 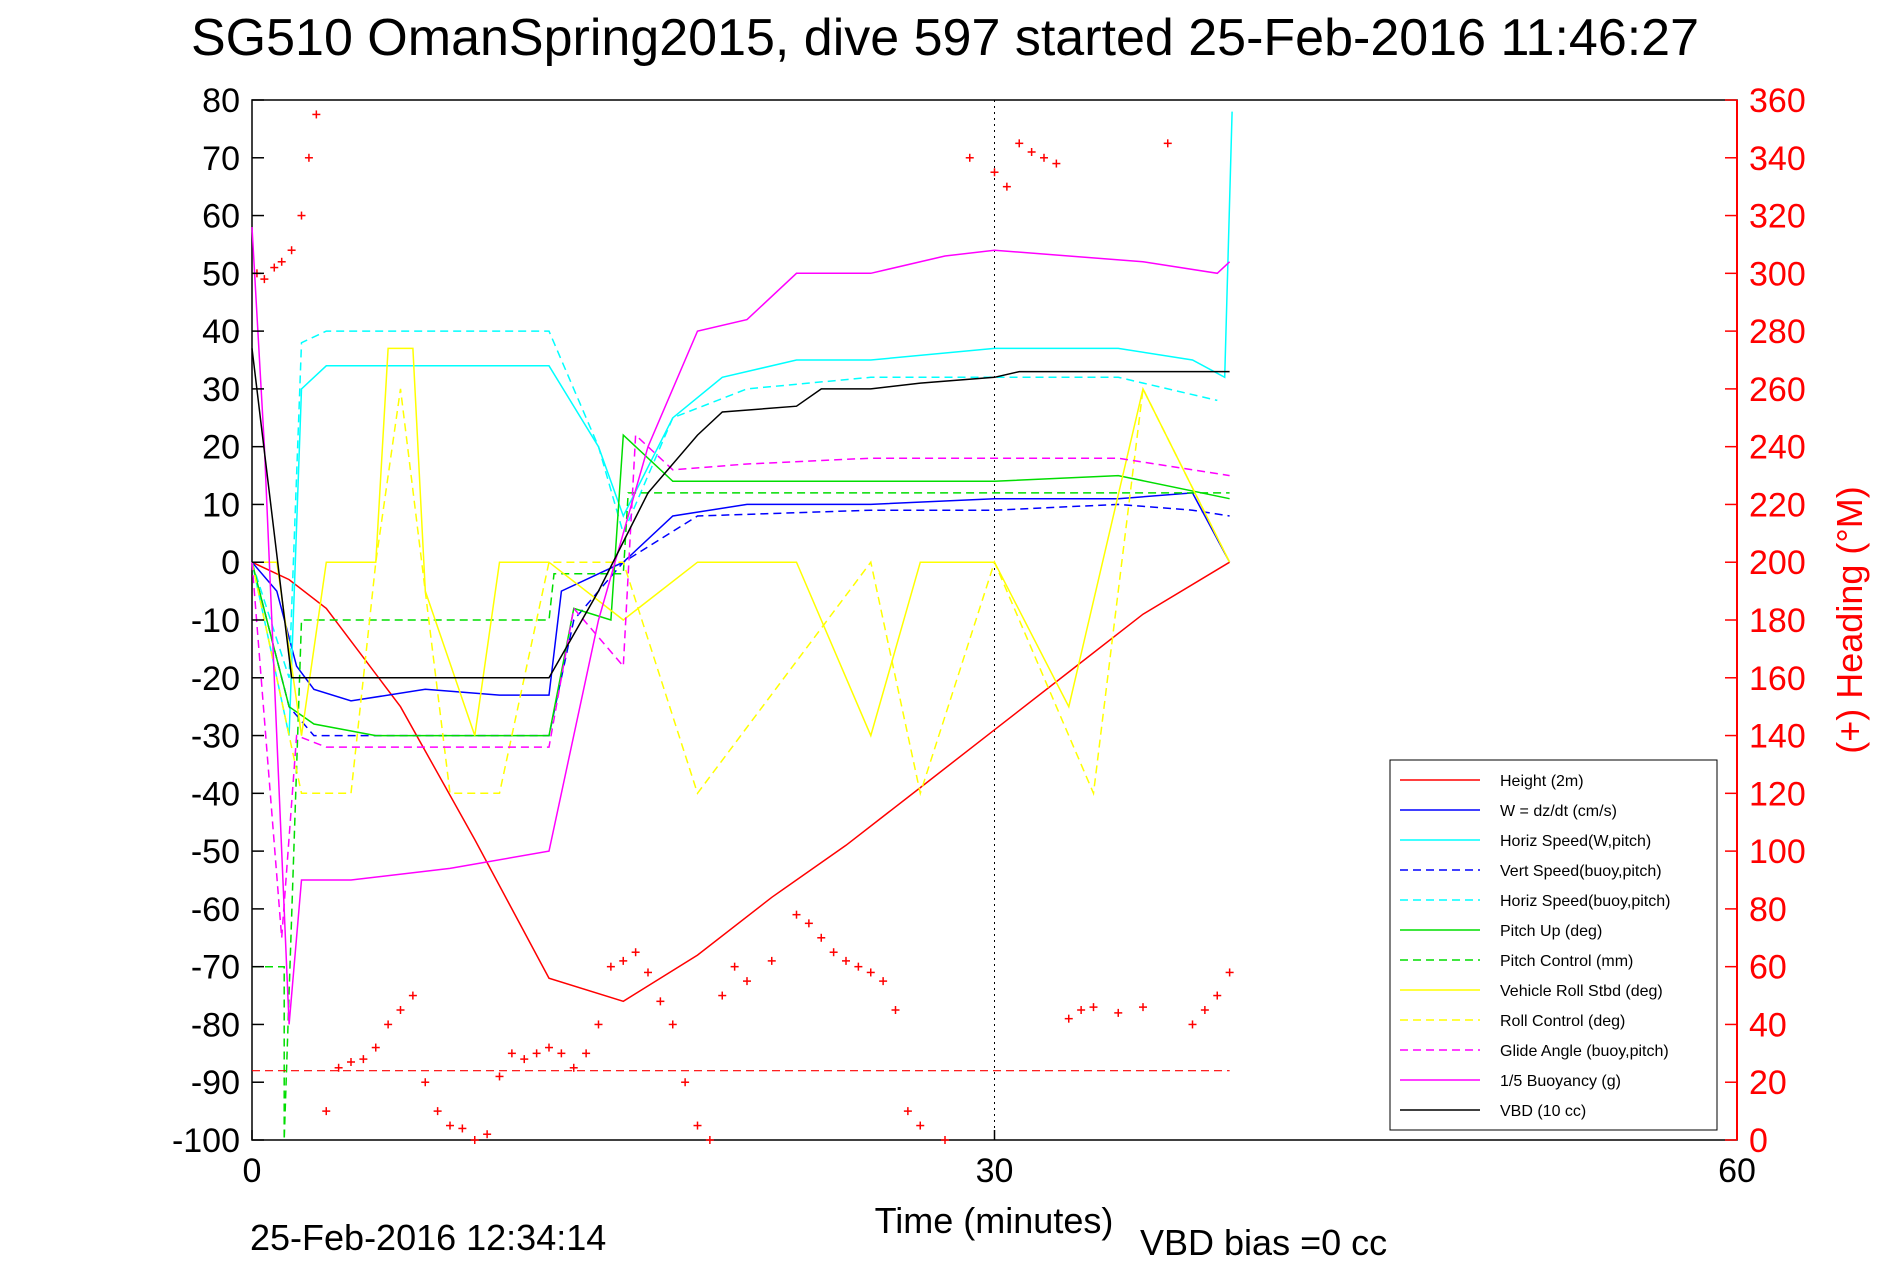 What do you see at coordinates (1777, 217) in the screenshot?
I see `y2-tick-label: 320` at bounding box center [1777, 217].